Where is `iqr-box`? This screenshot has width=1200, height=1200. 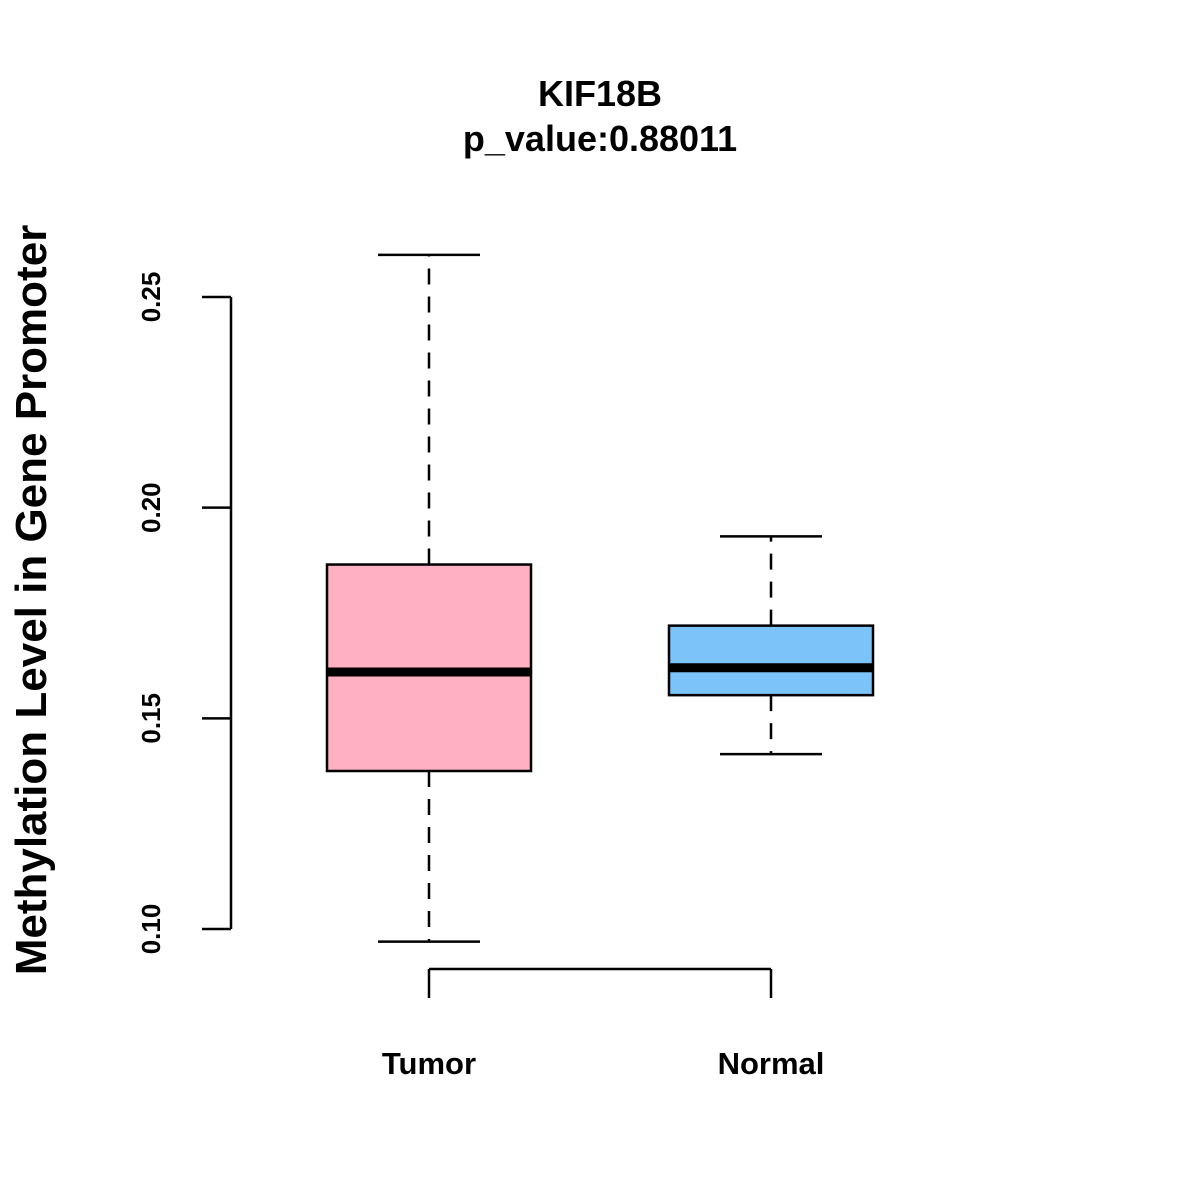 iqr-box is located at coordinates (771, 660).